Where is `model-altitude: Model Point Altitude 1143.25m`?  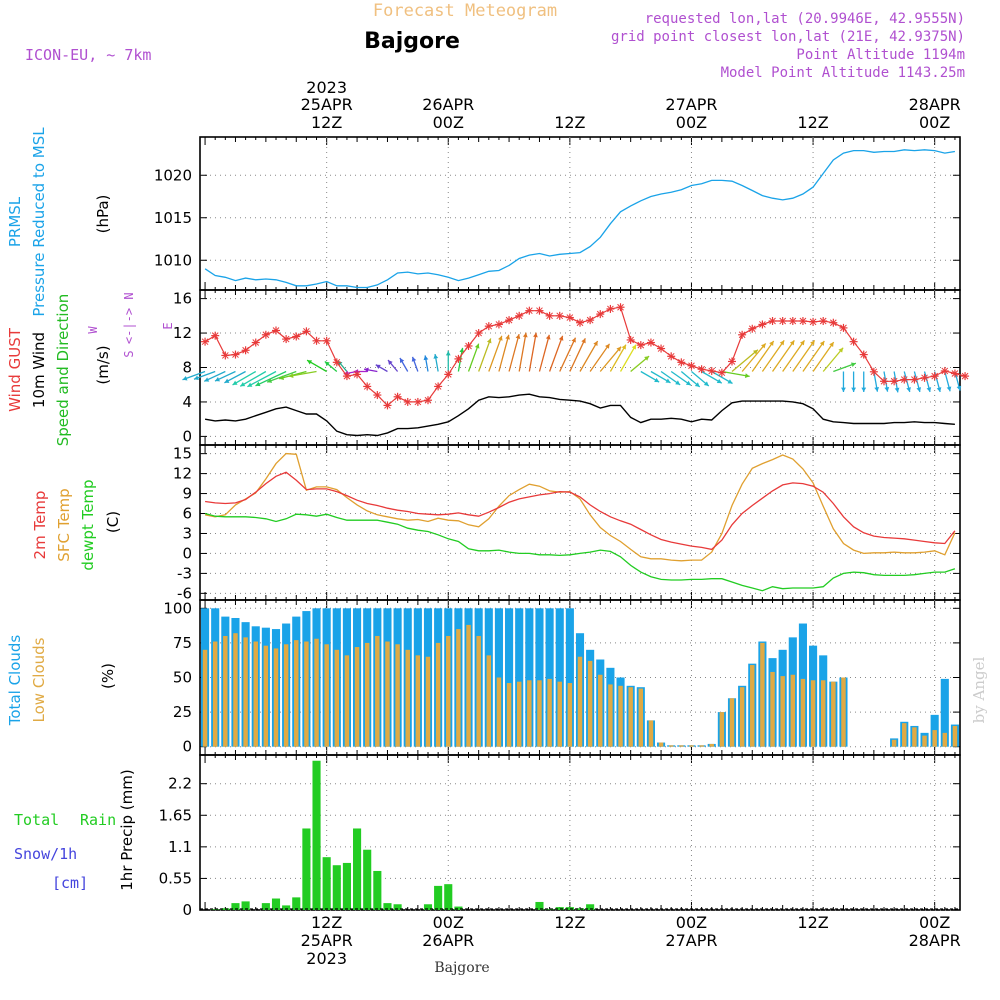
model-altitude: Model Point Altitude 1143.25m is located at coordinates (843, 73).